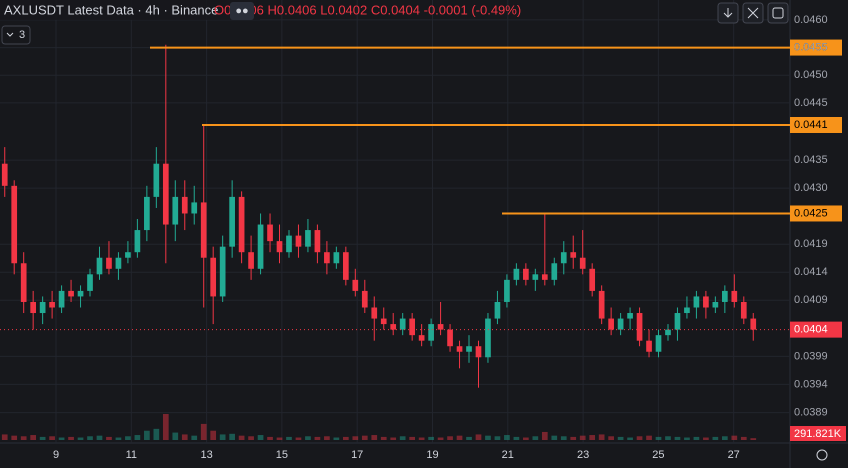 This screenshot has width=848, height=468. What do you see at coordinates (432, 455) in the screenshot?
I see `x-tick-label: 19` at bounding box center [432, 455].